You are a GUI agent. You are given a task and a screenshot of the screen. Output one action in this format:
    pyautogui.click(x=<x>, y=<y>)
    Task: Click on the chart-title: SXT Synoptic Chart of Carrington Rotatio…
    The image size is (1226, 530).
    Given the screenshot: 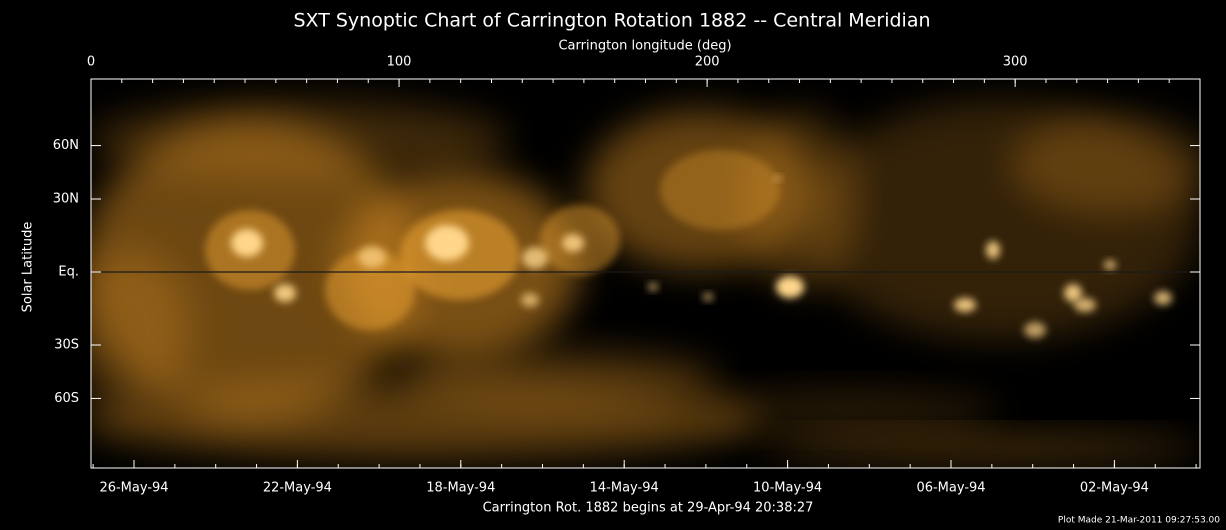 What is the action you would take?
    pyautogui.click(x=611, y=21)
    